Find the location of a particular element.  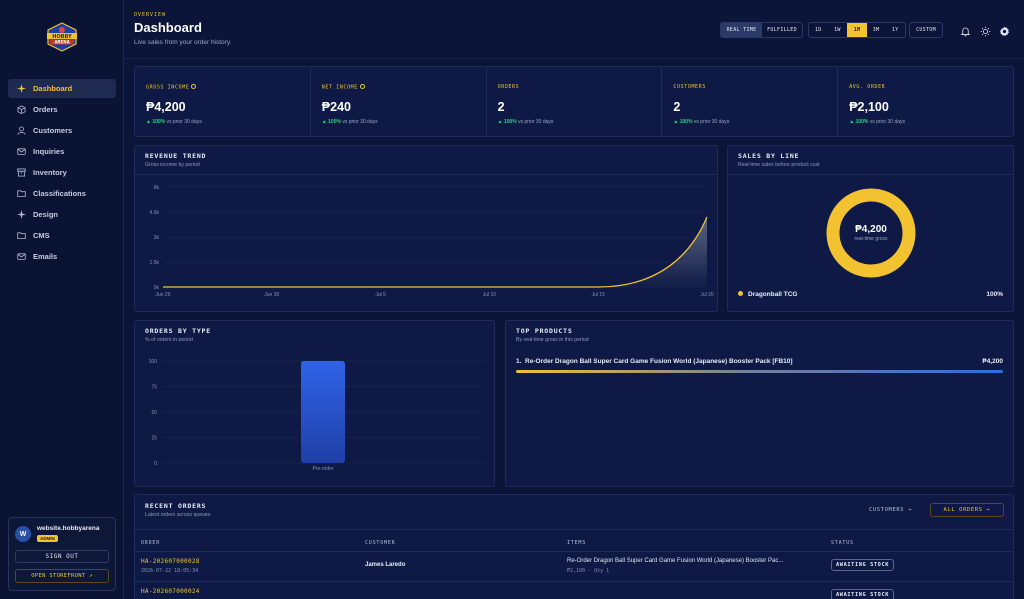

tab-range-1y: 1Y is located at coordinates (895, 30).